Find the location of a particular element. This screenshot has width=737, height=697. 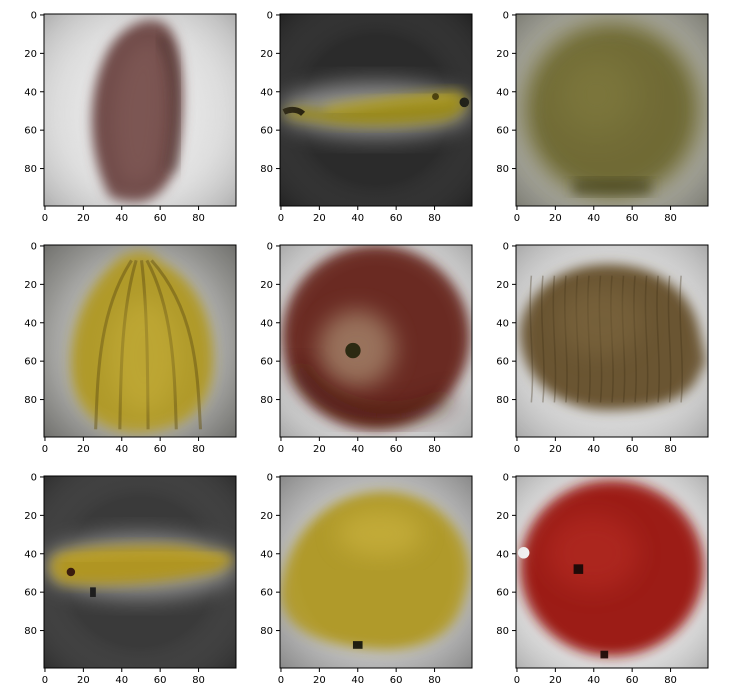

image-panel-7: 0 20 40 60 80 0 20 40 60 80 is located at coordinates (130, 579).